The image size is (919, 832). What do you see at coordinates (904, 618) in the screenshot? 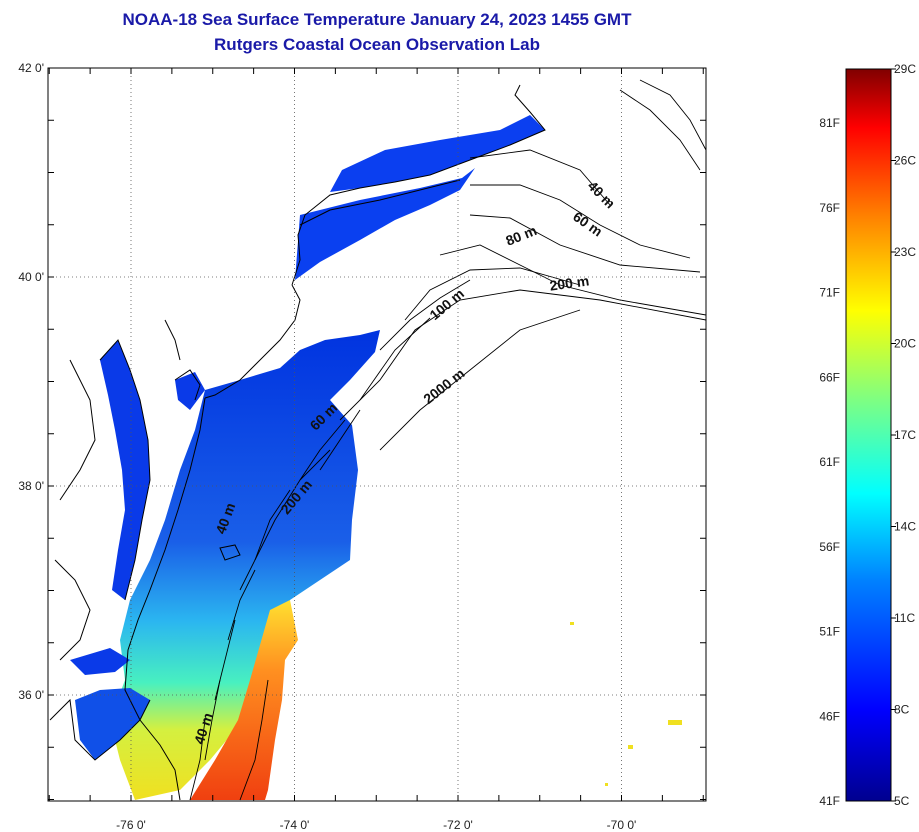
I see `colorbar-celsius-label: 11C` at bounding box center [904, 618].